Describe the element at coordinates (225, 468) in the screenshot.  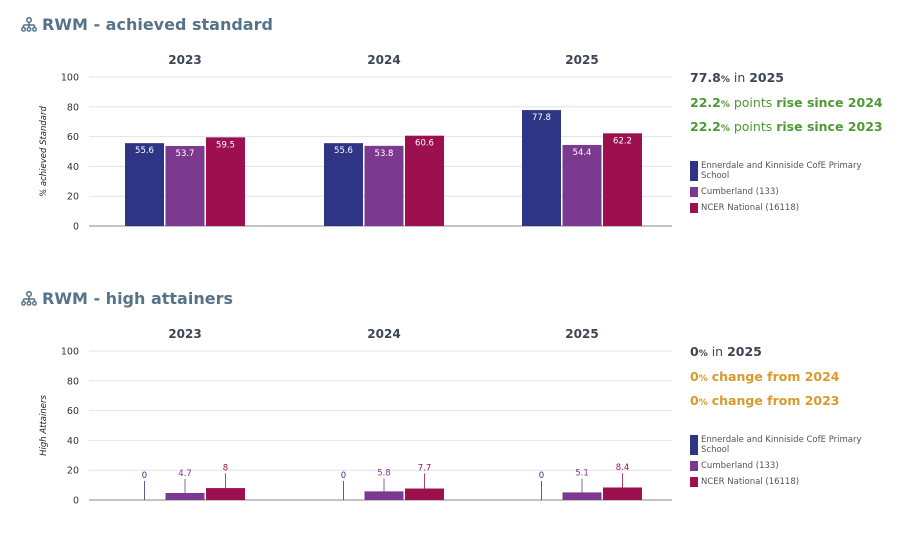
I see `data-label: 8` at that location.